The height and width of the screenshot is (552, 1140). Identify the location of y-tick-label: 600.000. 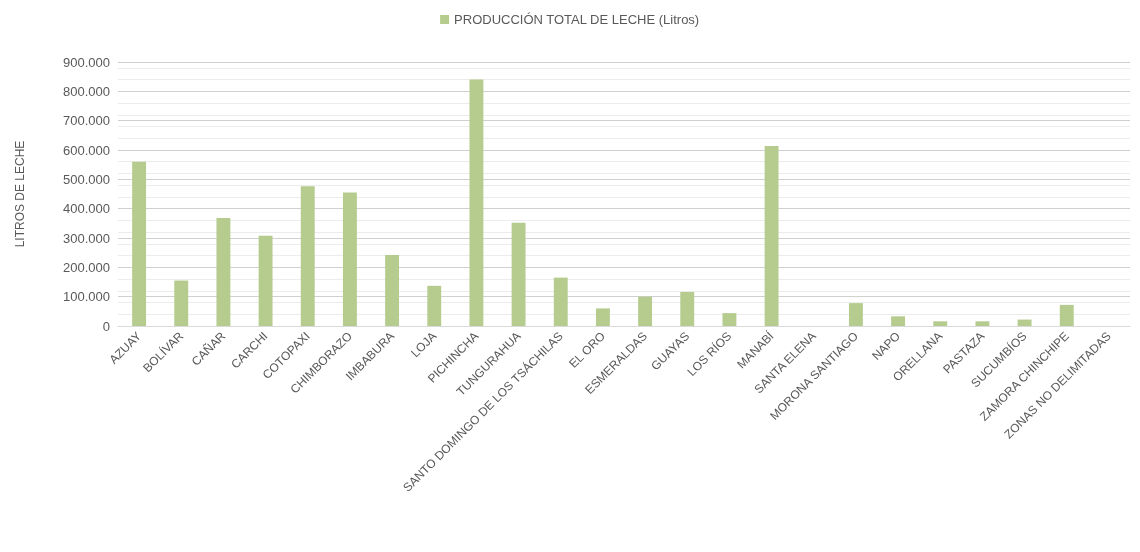
(86, 150).